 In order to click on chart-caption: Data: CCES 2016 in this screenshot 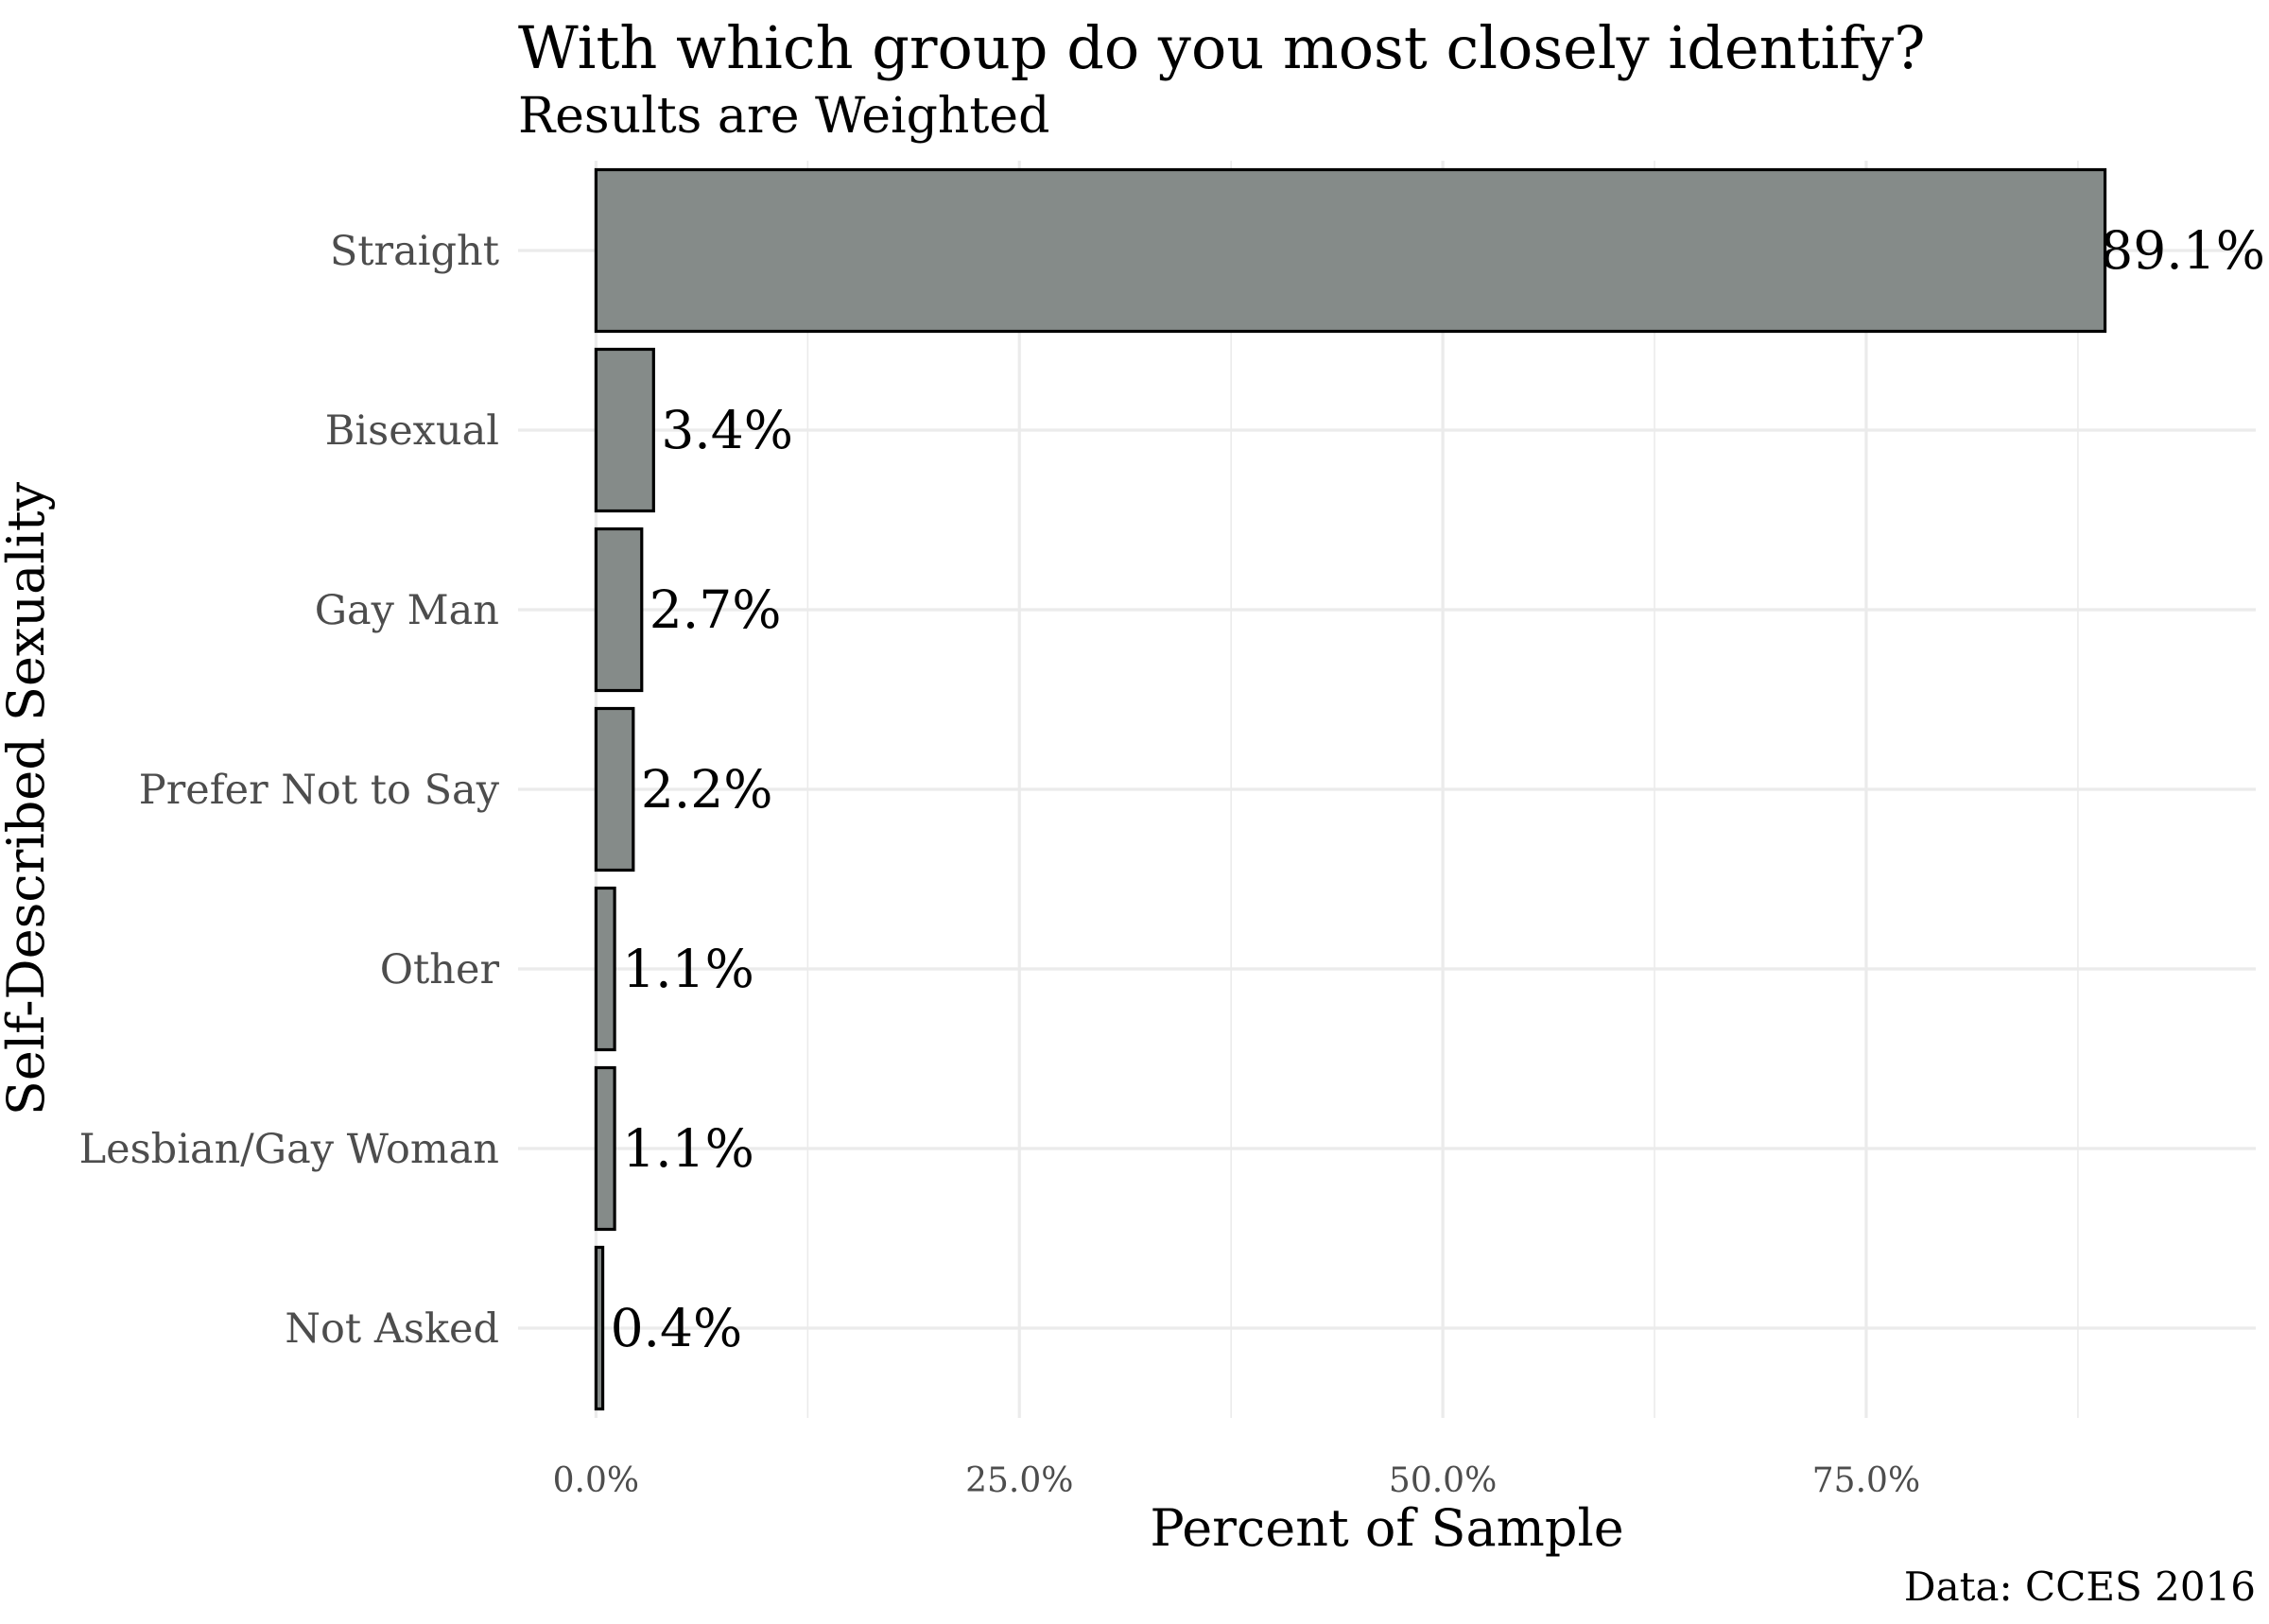, I will do `click(2080, 1587)`.